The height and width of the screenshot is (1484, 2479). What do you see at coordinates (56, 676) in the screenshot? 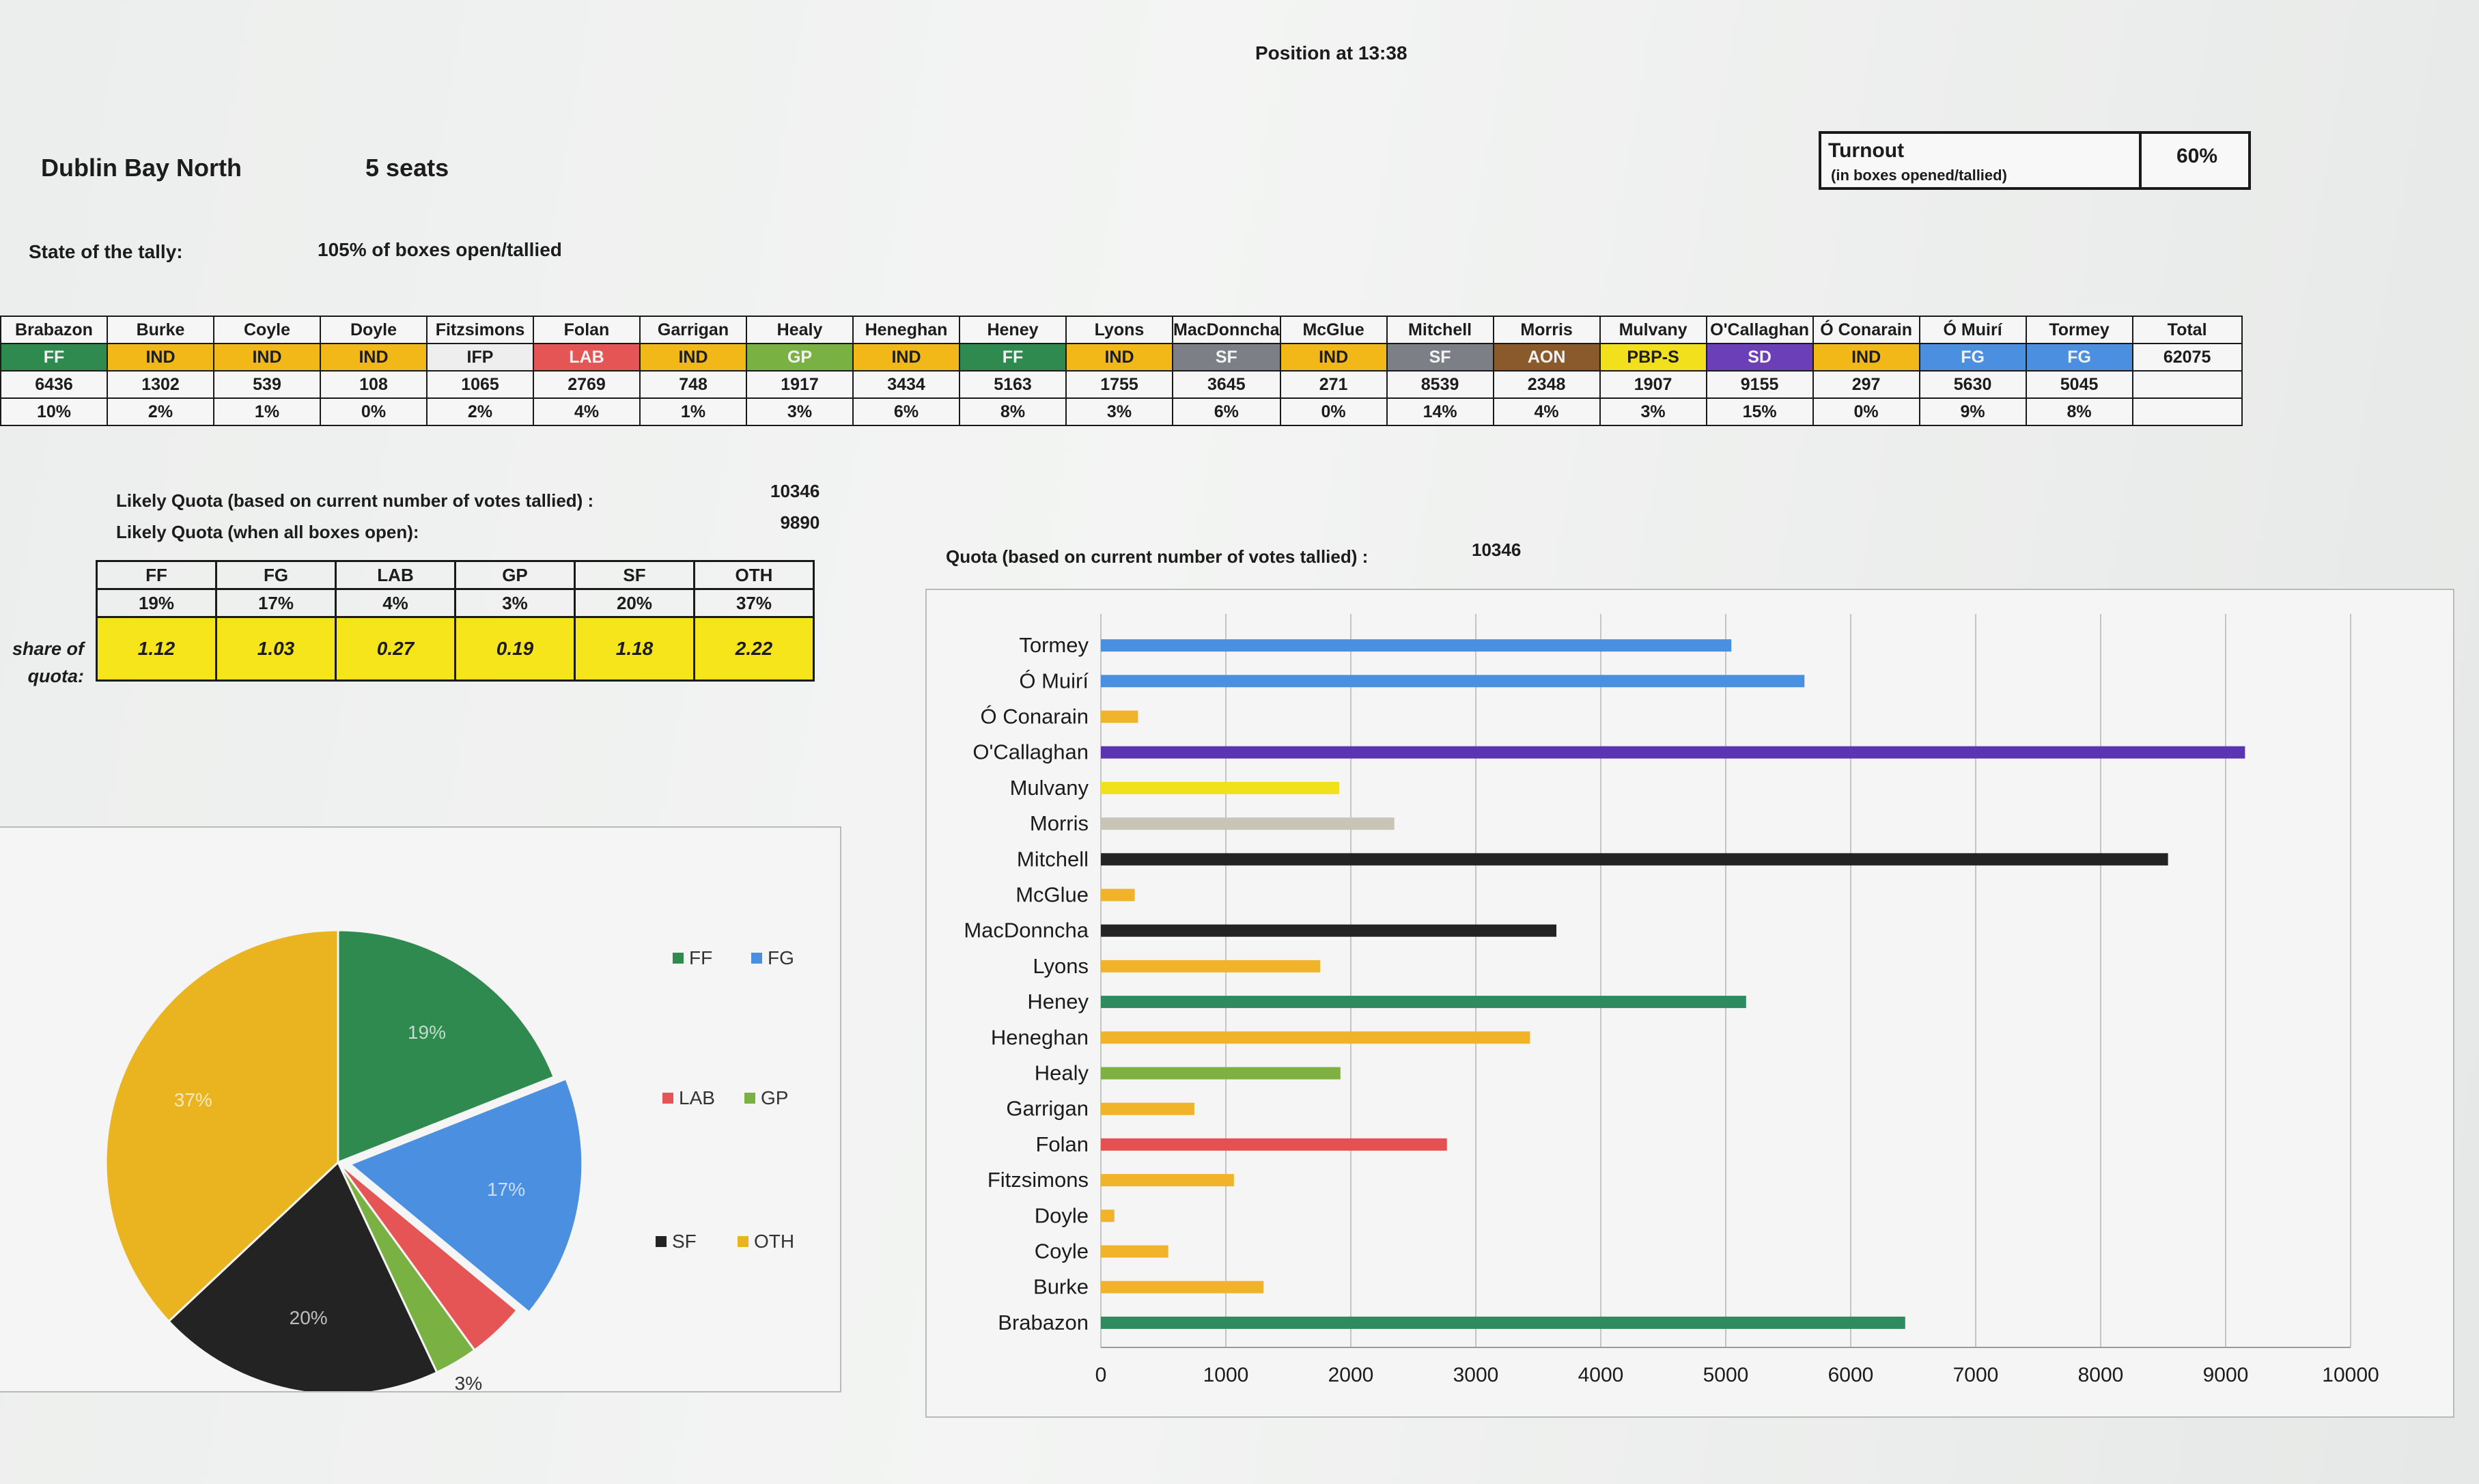
I see `share-label-line2: quota:` at bounding box center [56, 676].